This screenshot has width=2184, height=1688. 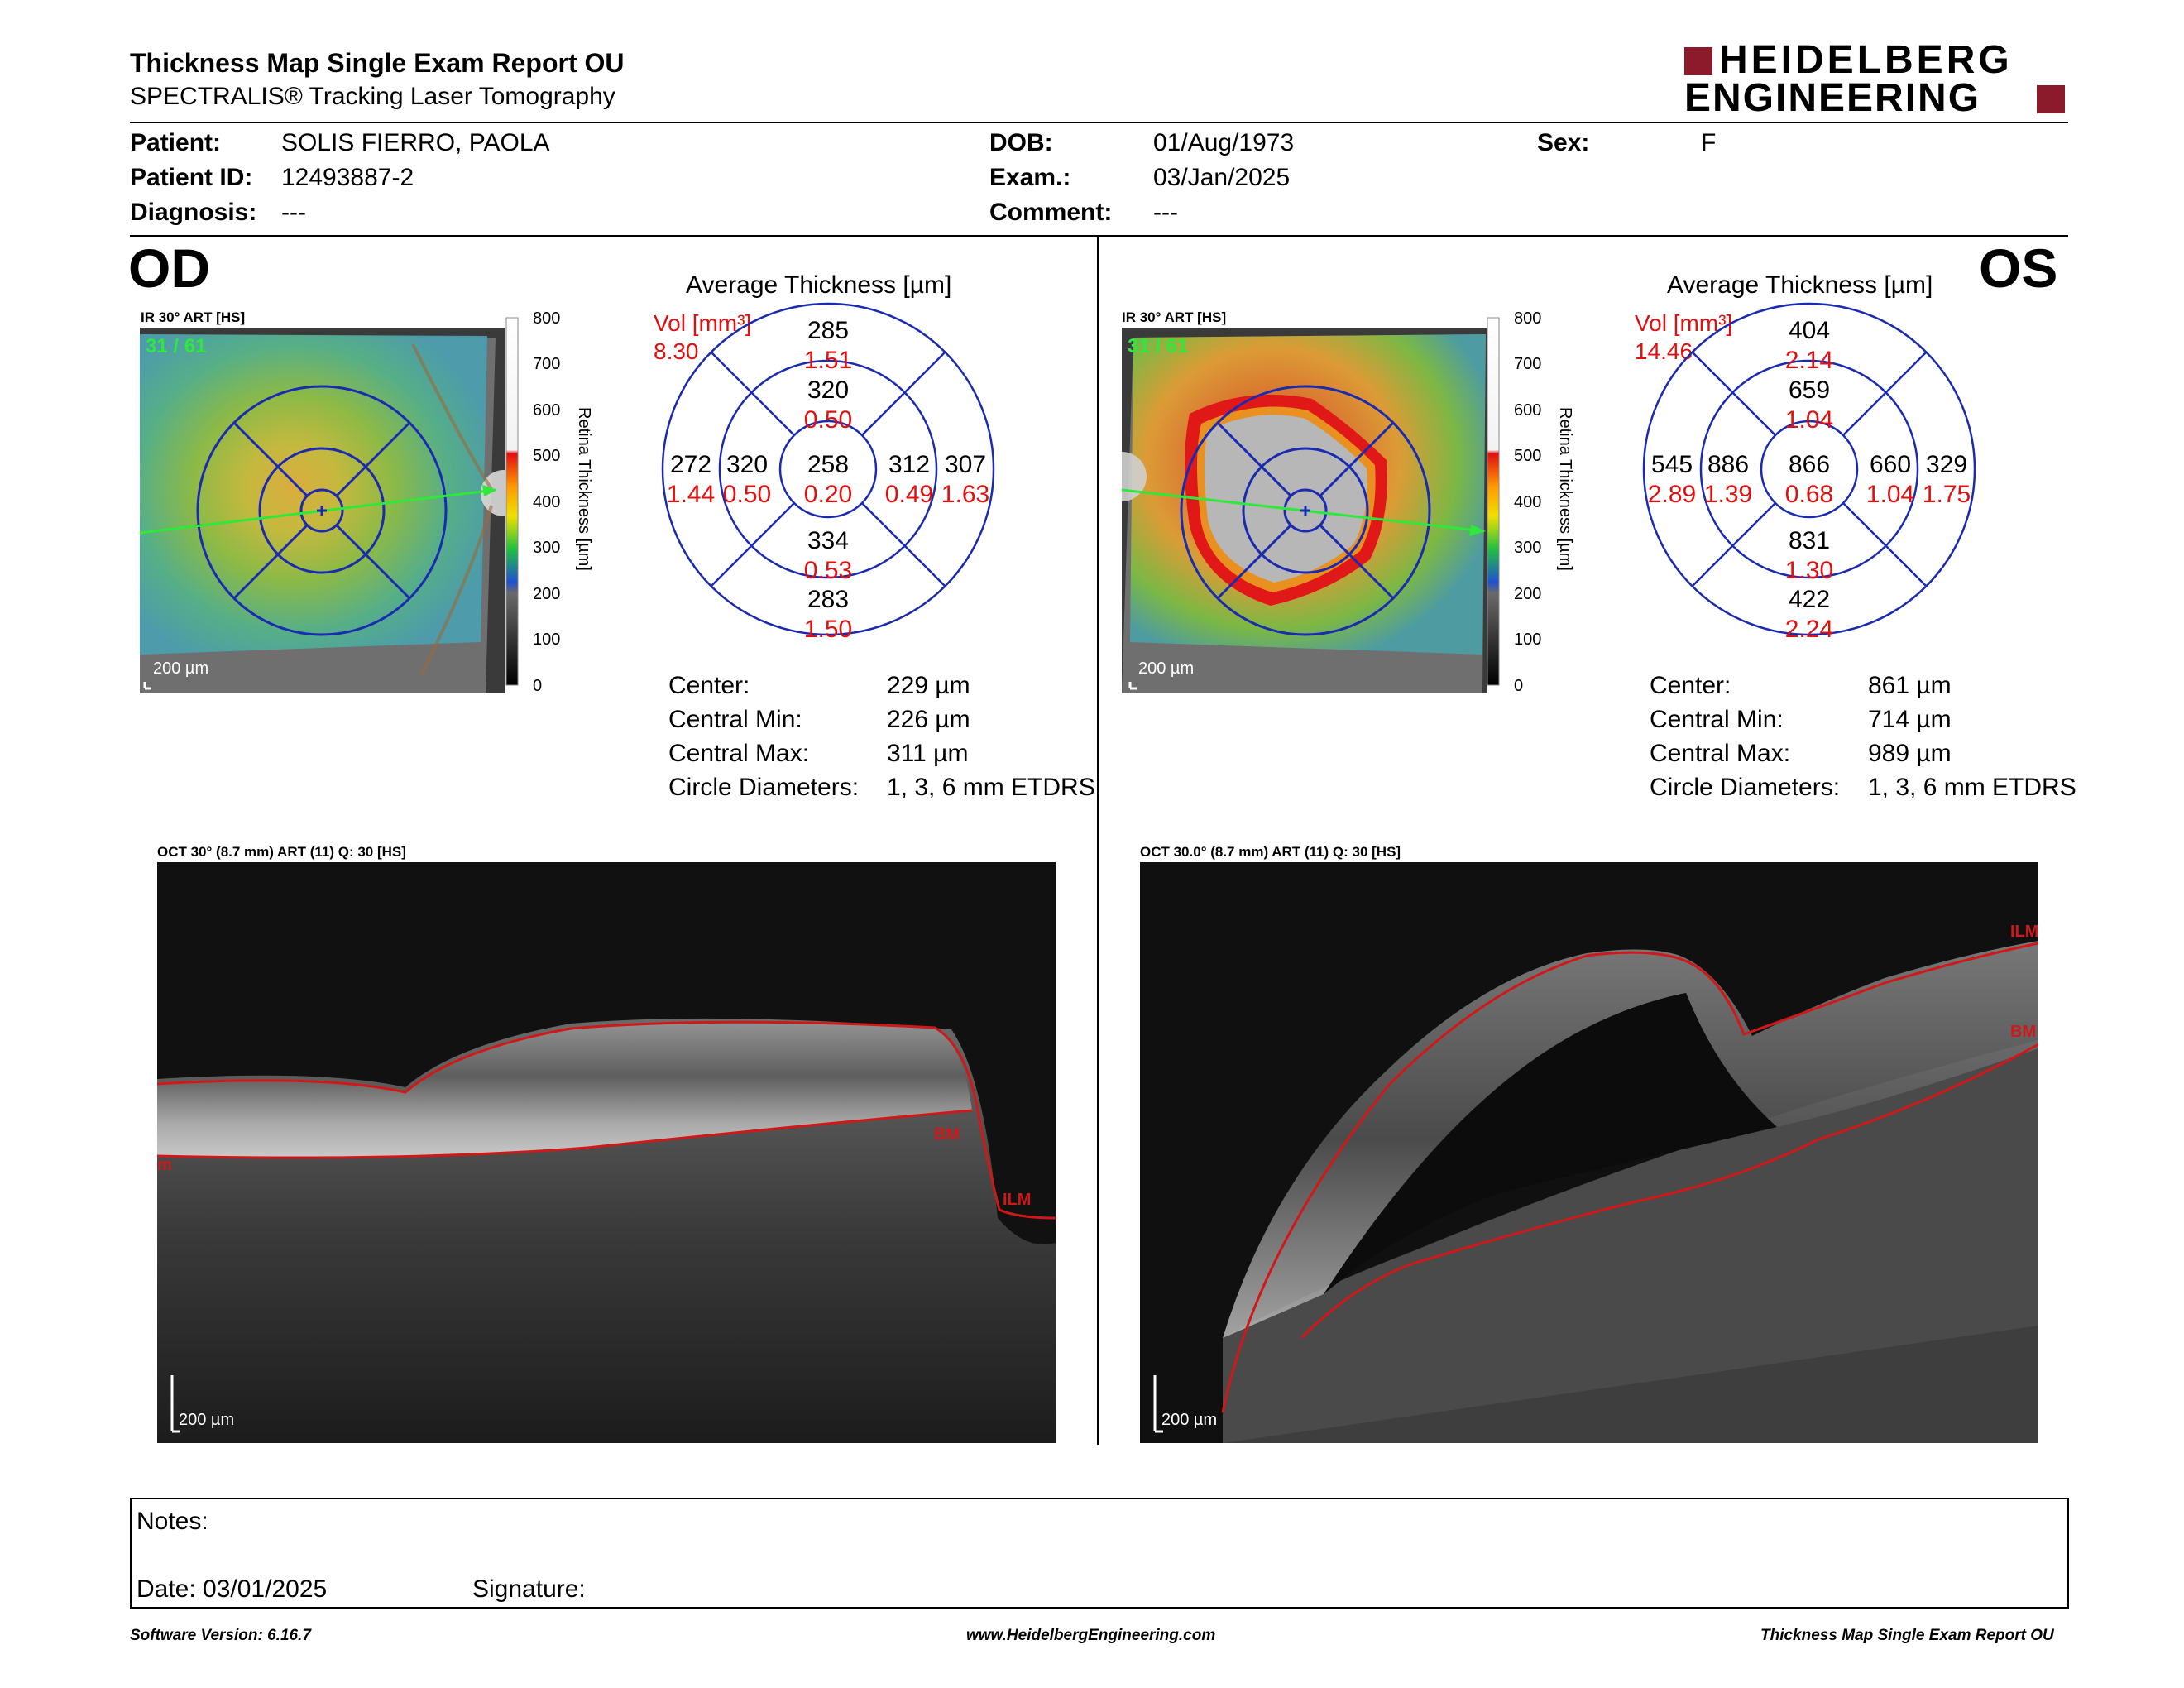 What do you see at coordinates (1745, 787) in the screenshot?
I see `os-diam-label: Circle Diameters:` at bounding box center [1745, 787].